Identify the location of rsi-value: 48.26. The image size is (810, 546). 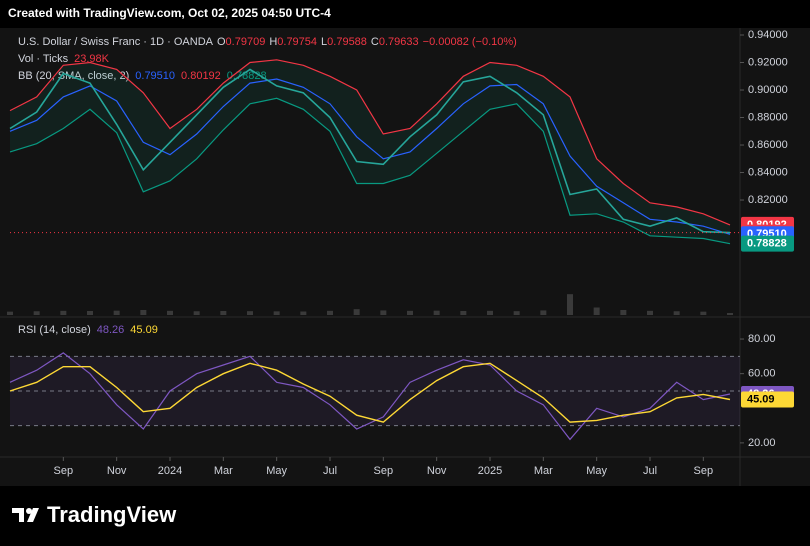
(111, 330).